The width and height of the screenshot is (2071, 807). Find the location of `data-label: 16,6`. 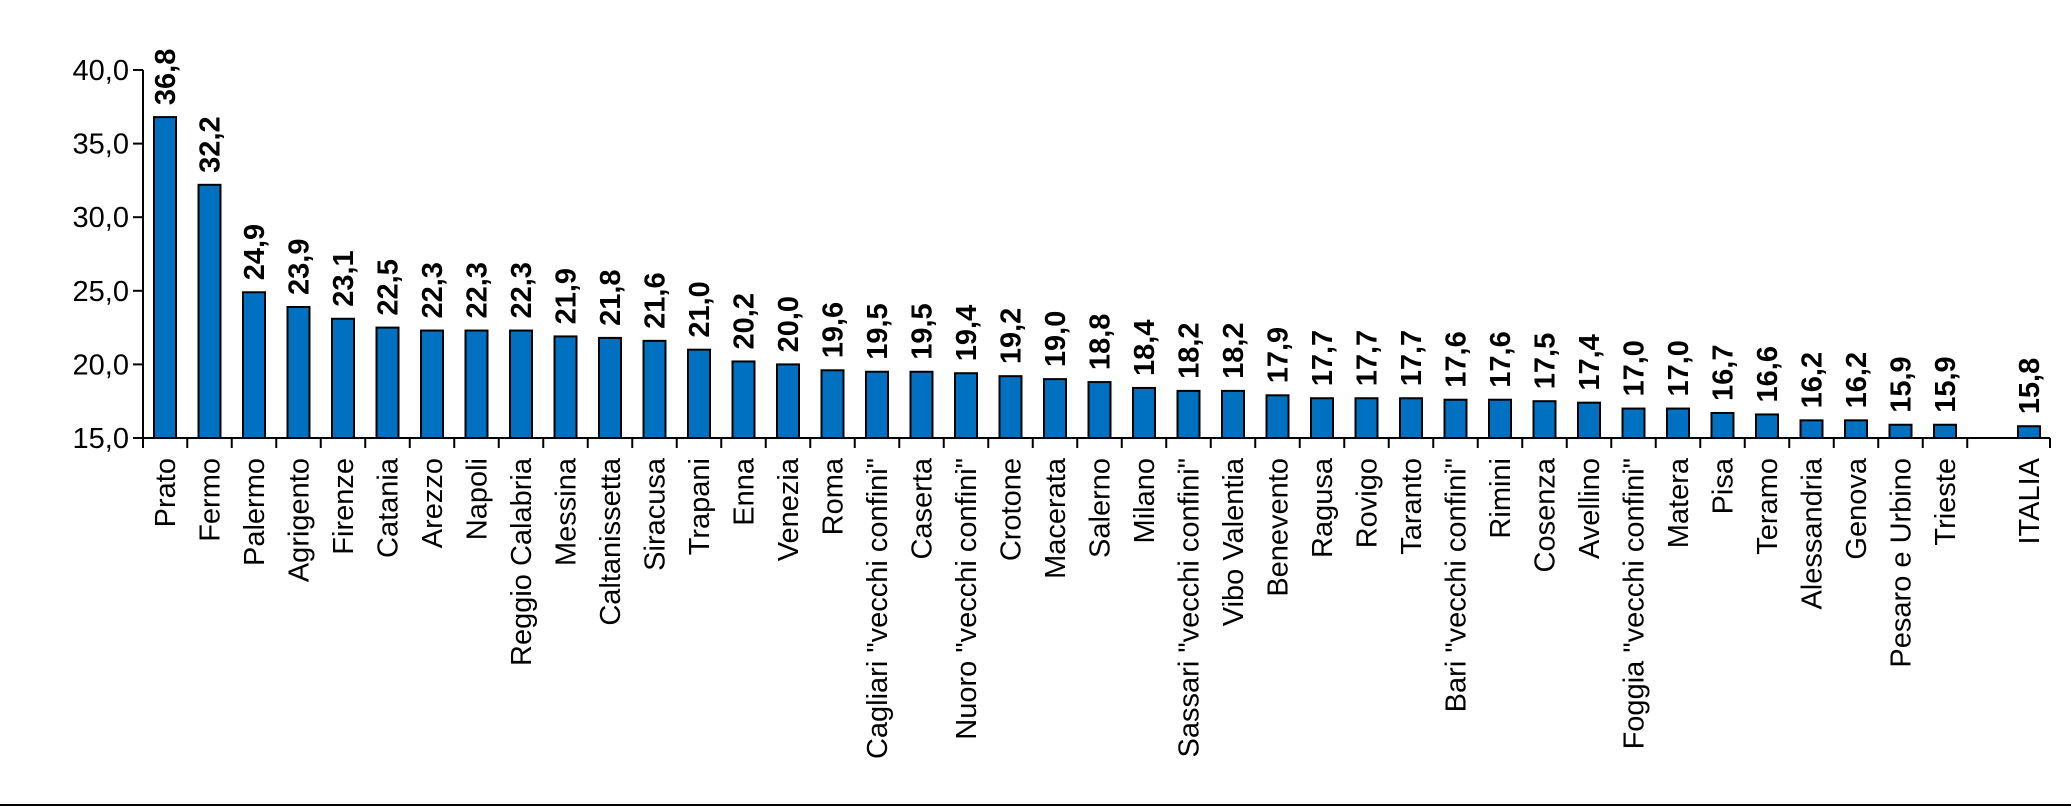

data-label: 16,6 is located at coordinates (1768, 374).